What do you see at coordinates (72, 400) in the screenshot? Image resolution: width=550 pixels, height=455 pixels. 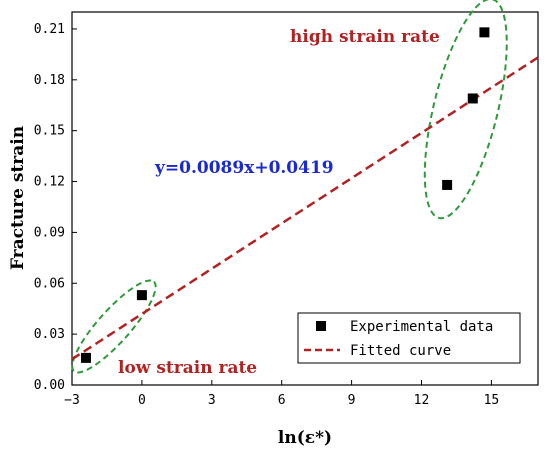 I see `x-tick-label: −3` at bounding box center [72, 400].